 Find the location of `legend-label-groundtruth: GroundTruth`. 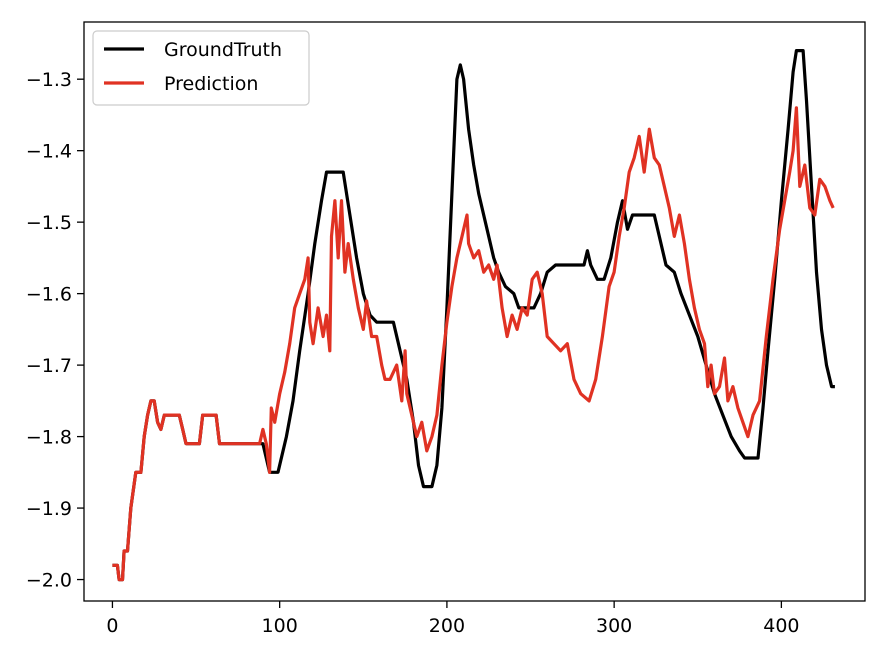

legend-label-groundtruth: GroundTruth is located at coordinates (223, 50).